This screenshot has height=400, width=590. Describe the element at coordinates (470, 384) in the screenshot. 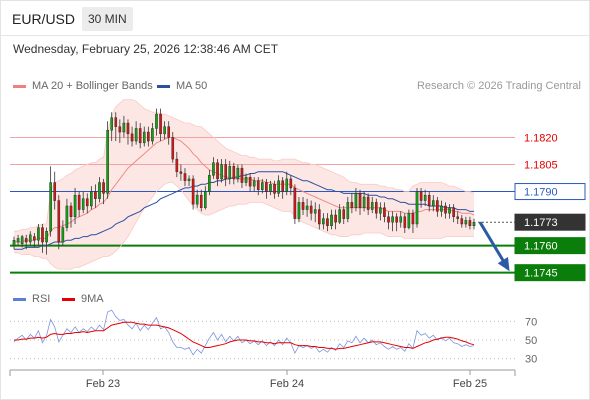

I see `x-tick-label-2: Feb 25` at that location.